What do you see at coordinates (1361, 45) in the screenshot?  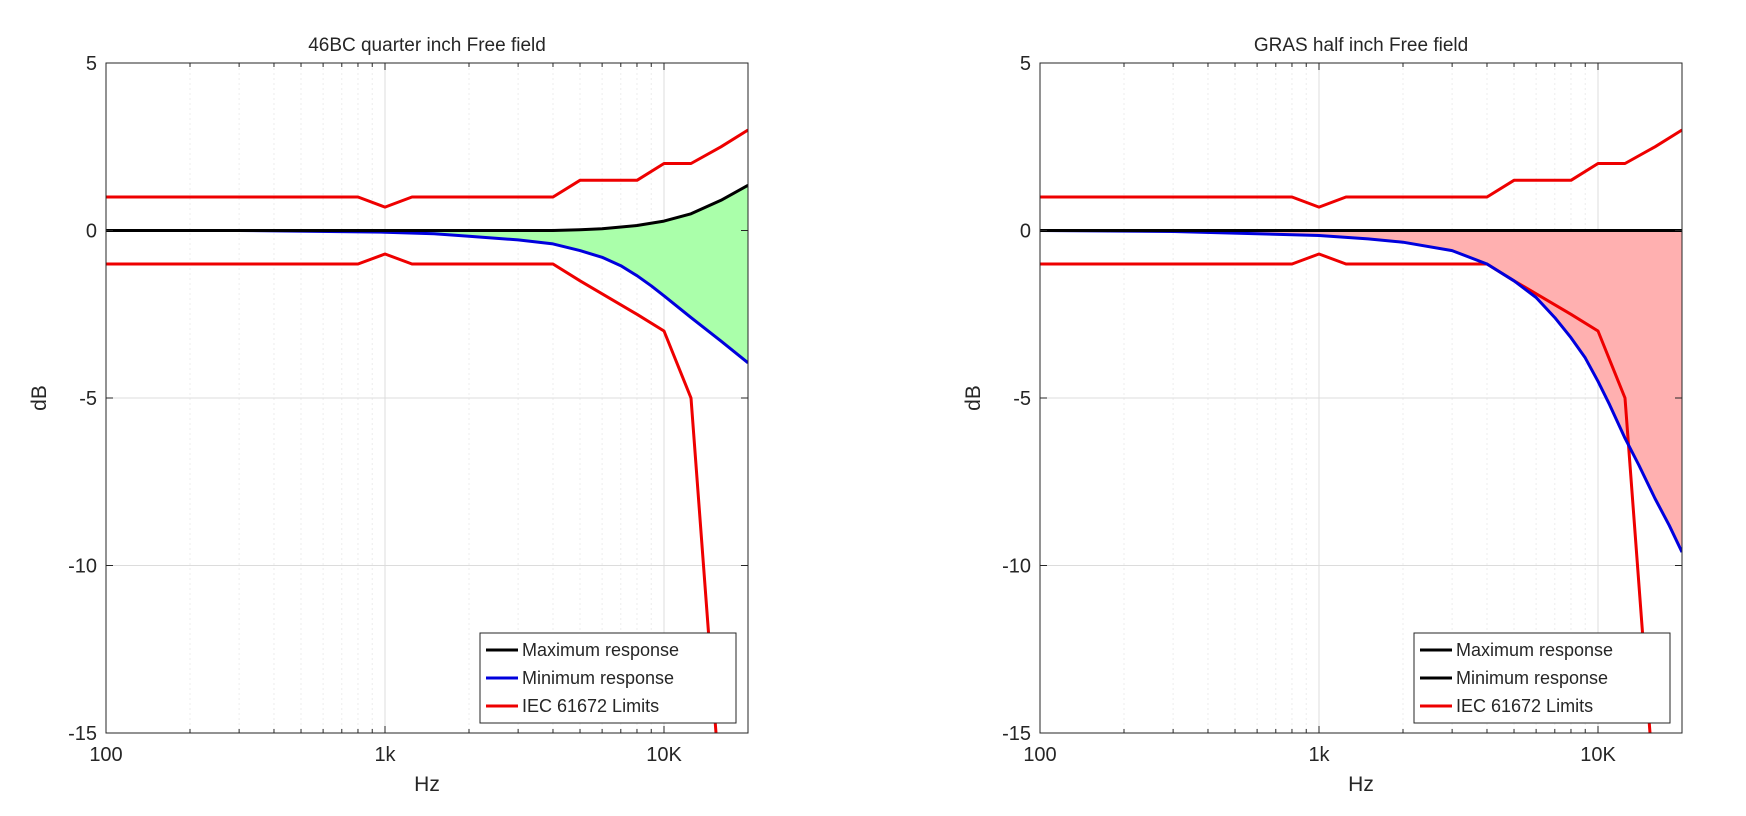 I see `chart-title: GRAS half inch Free field` at bounding box center [1361, 45].